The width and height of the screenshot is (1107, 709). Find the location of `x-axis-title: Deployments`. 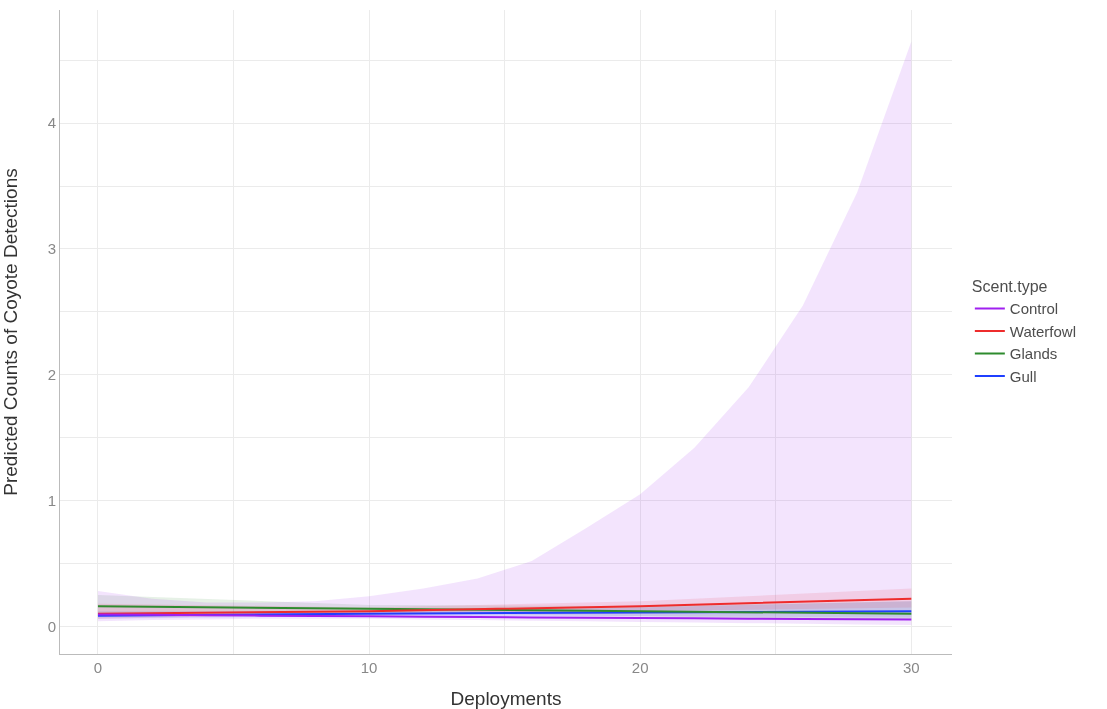

x-axis-title: Deployments is located at coordinates (506, 698).